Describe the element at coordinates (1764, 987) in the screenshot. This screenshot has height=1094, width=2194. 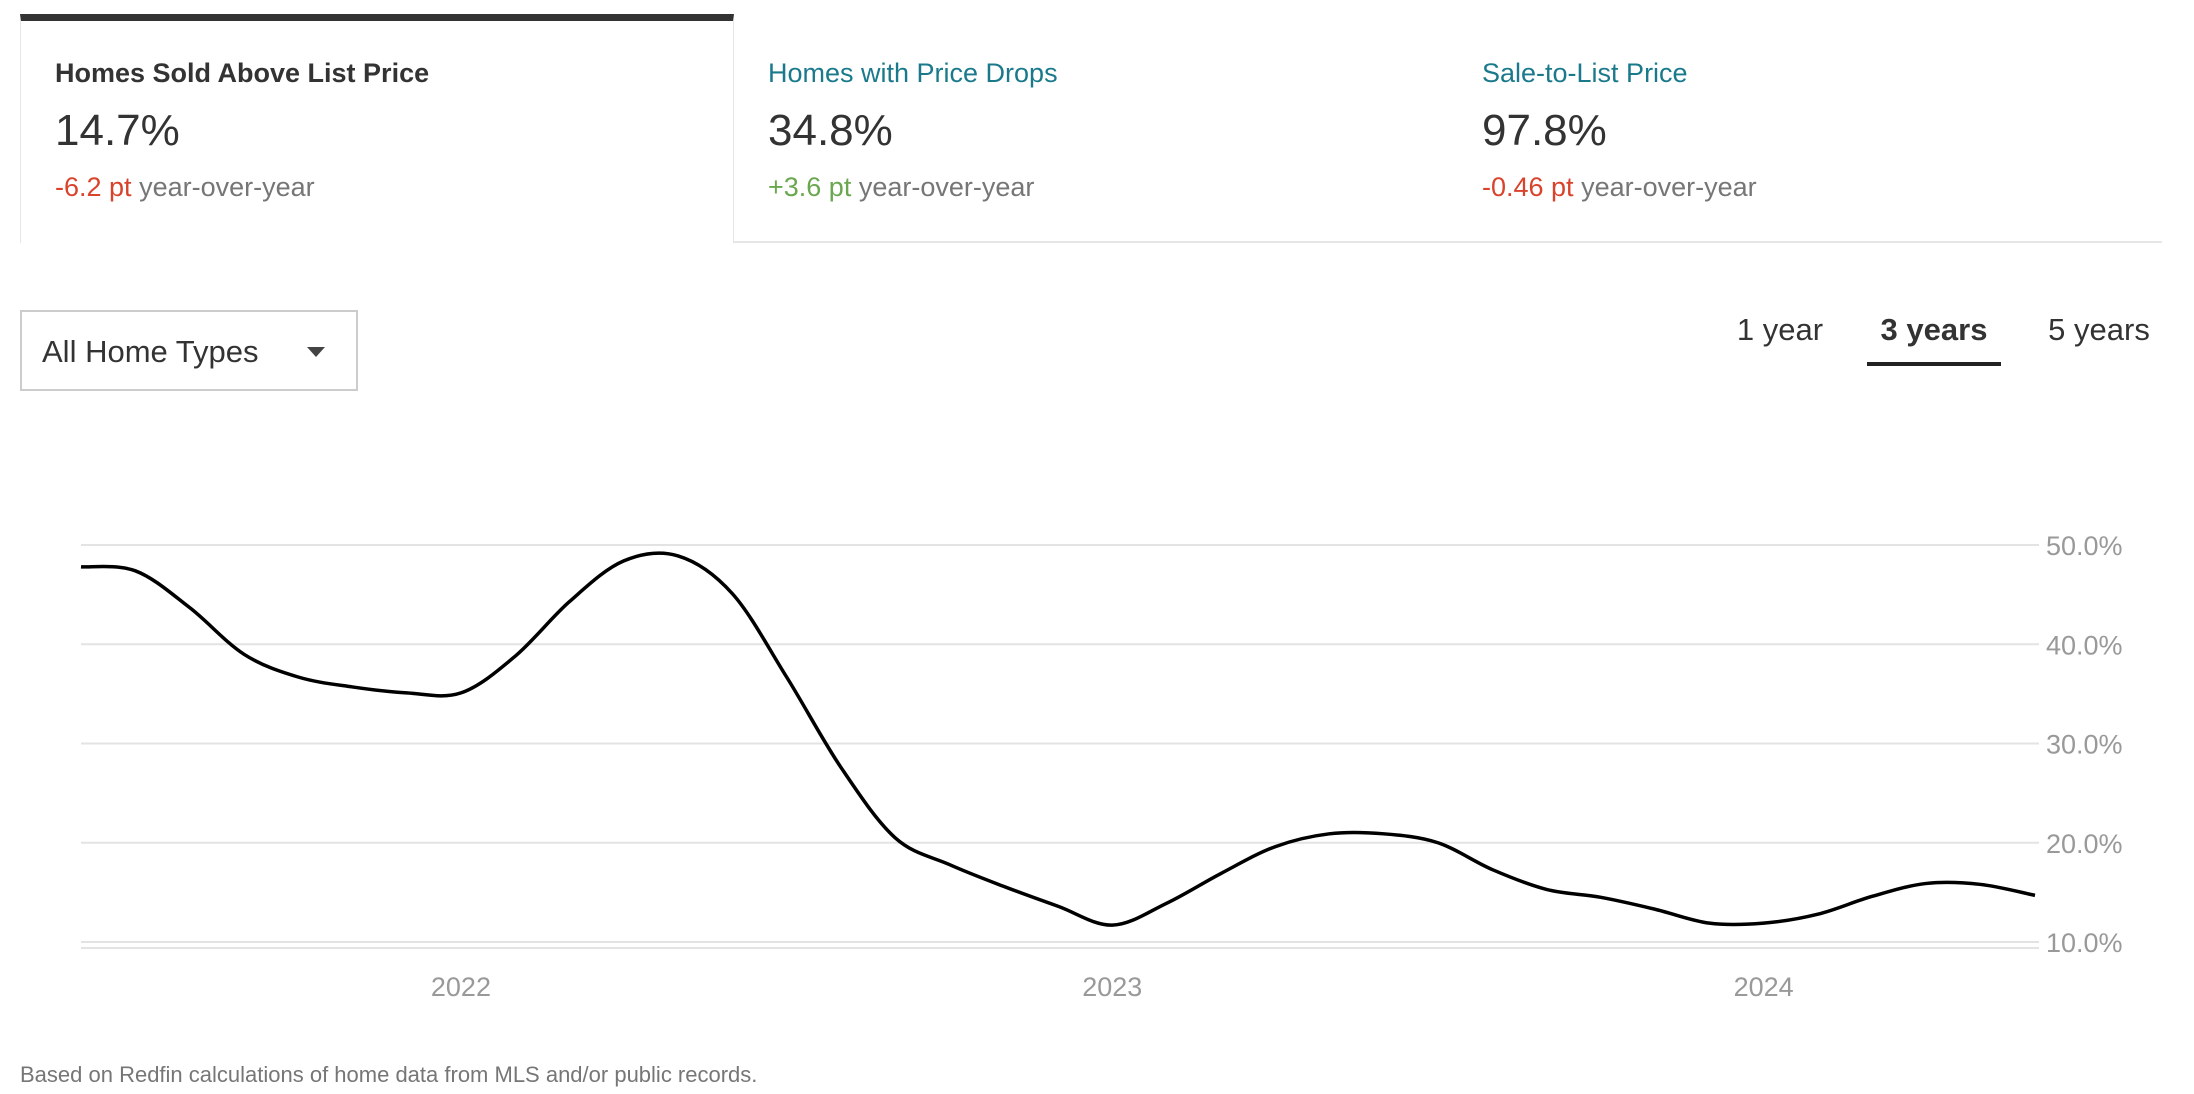
I see `x-tick-label: 2024` at that location.